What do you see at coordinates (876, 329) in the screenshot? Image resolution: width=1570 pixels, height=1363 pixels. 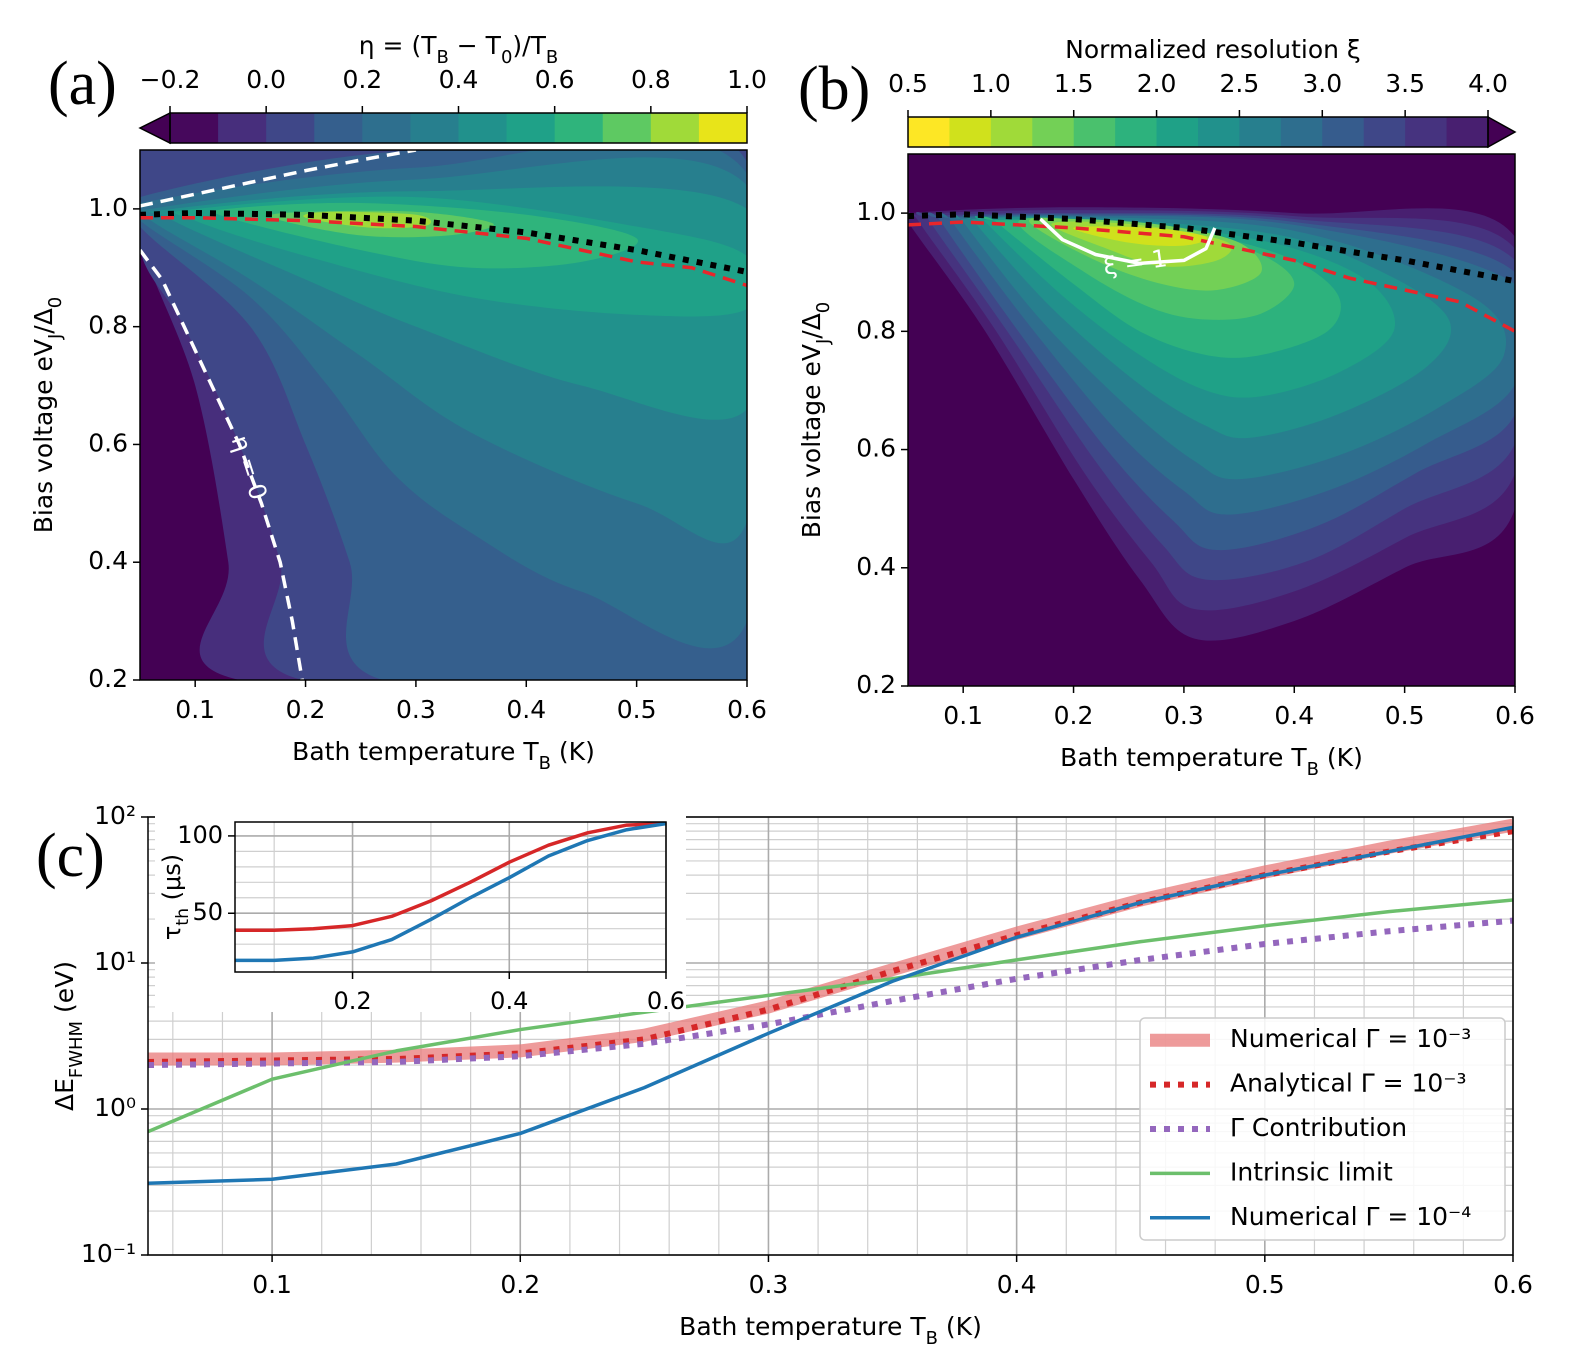 I see `y-tick-label: 0.8` at bounding box center [876, 329].